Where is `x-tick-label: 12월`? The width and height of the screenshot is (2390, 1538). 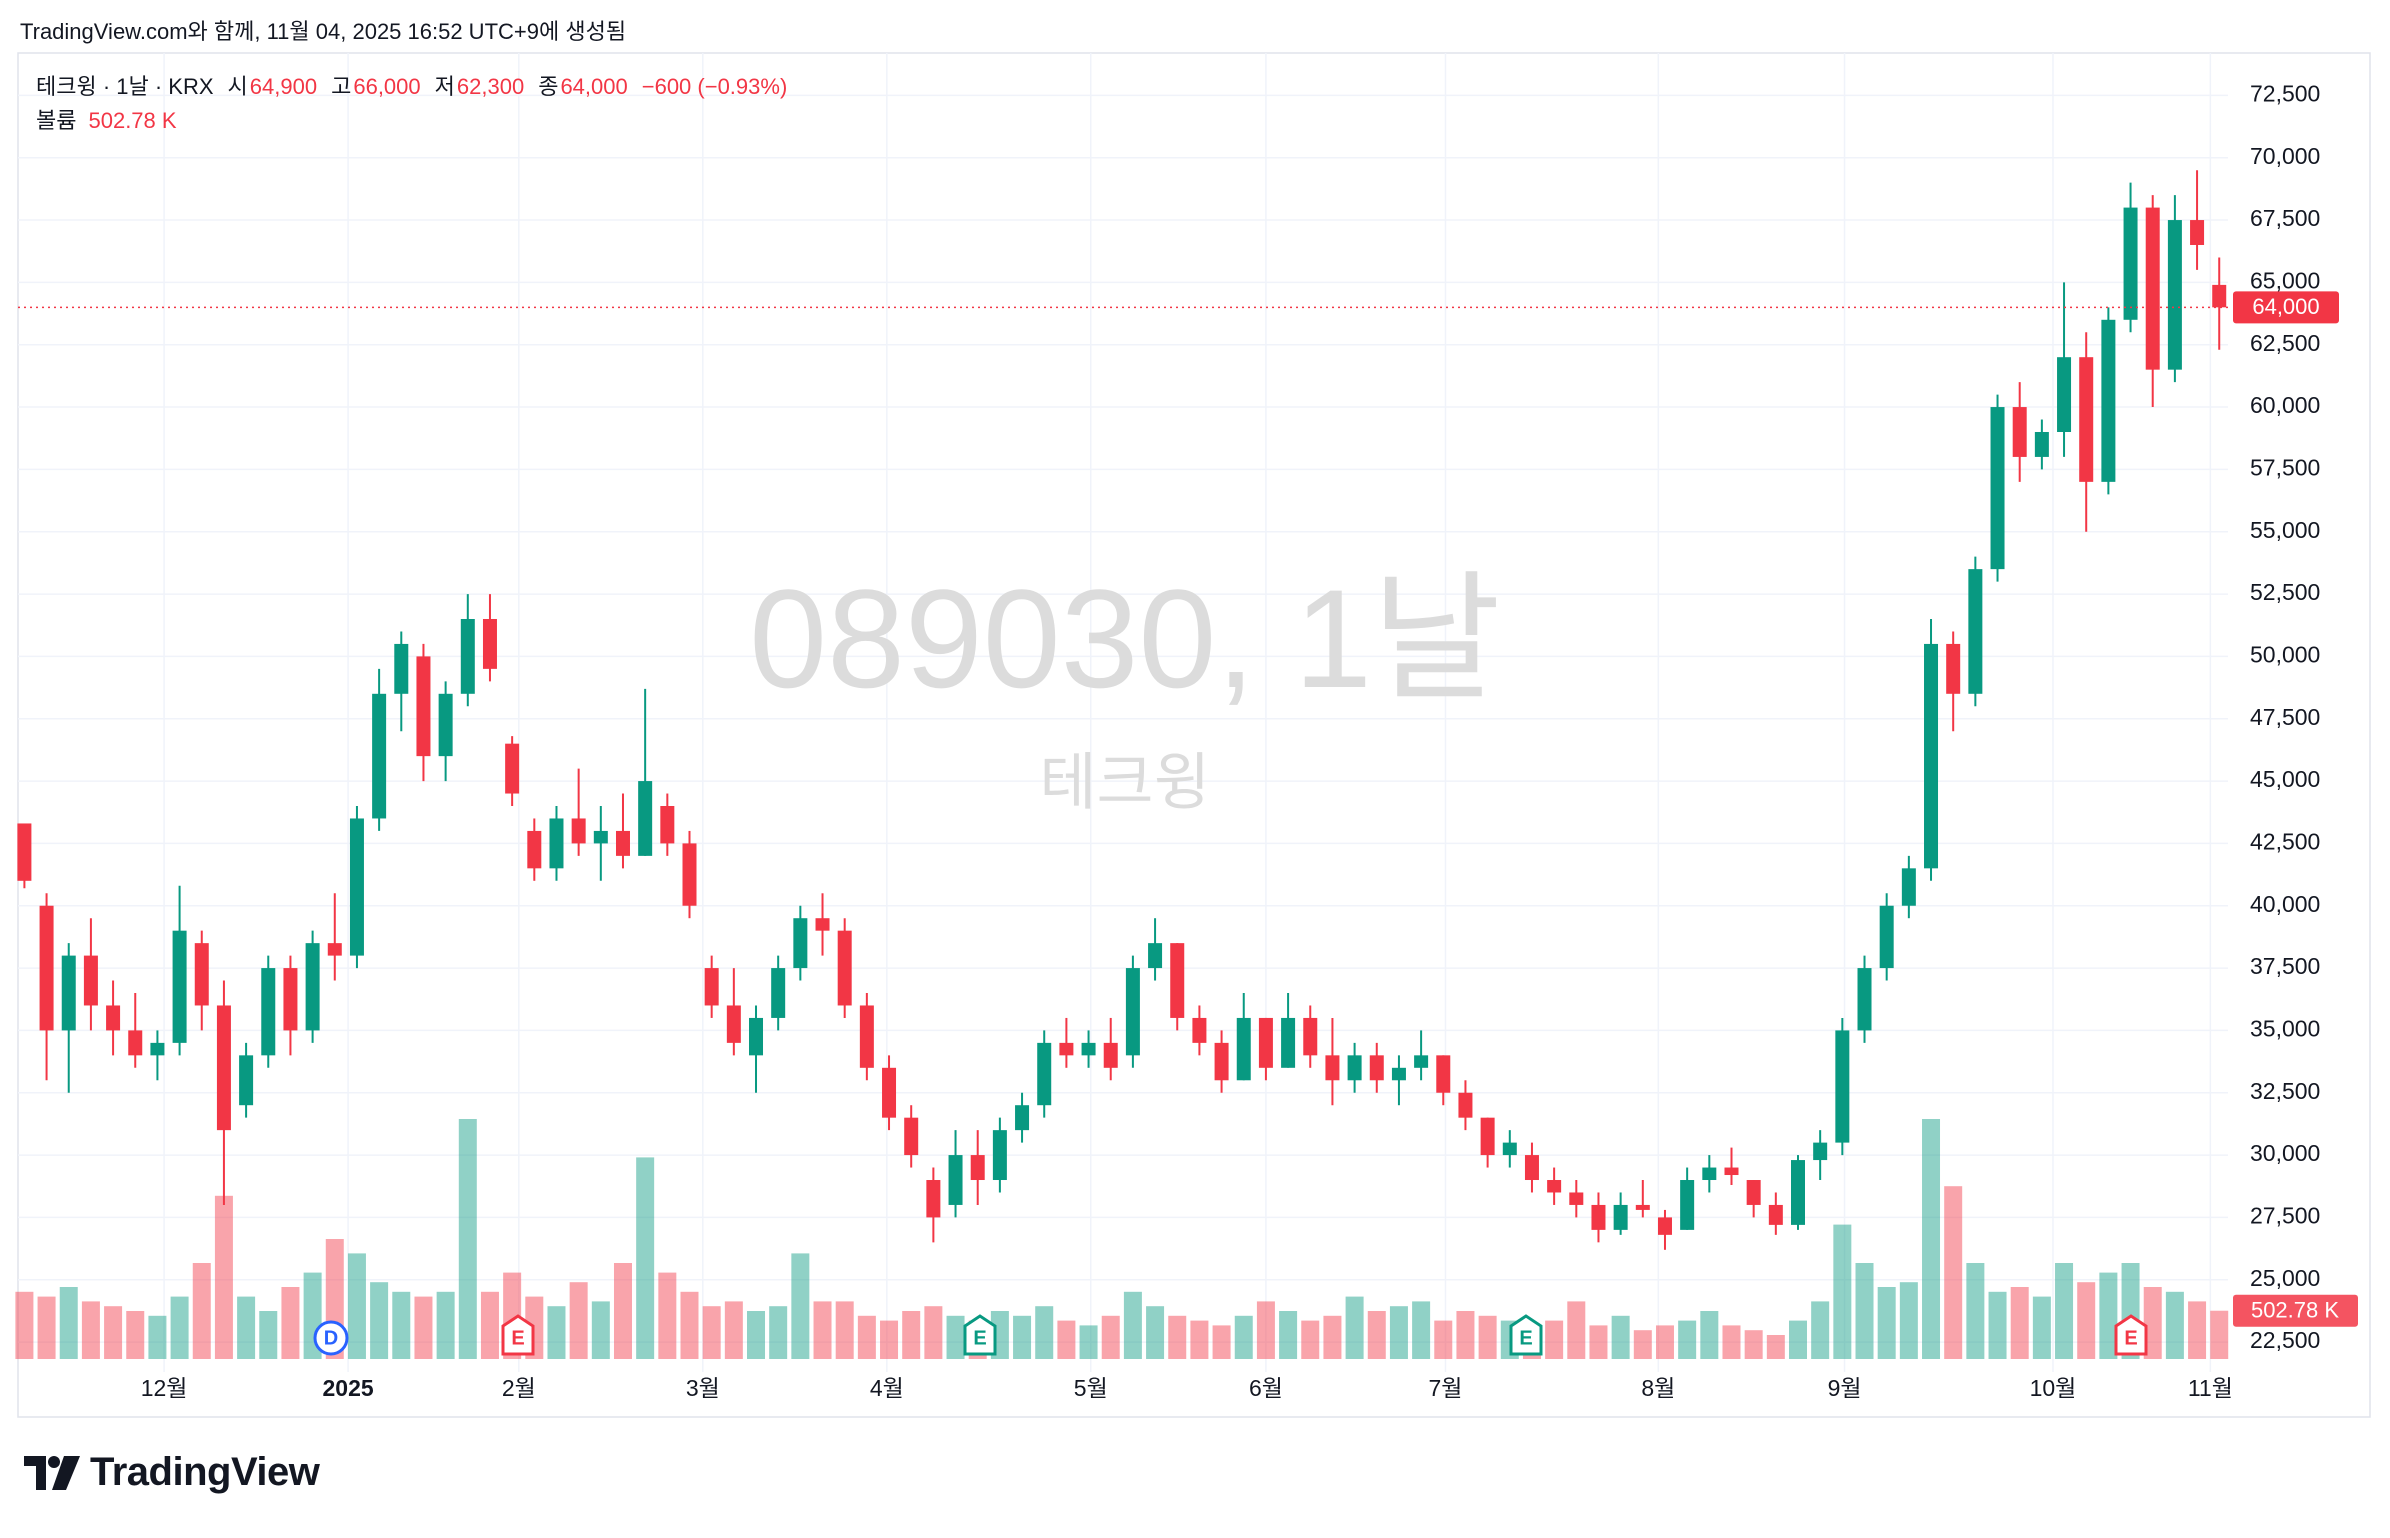 x-tick-label: 12월 is located at coordinates (164, 1388).